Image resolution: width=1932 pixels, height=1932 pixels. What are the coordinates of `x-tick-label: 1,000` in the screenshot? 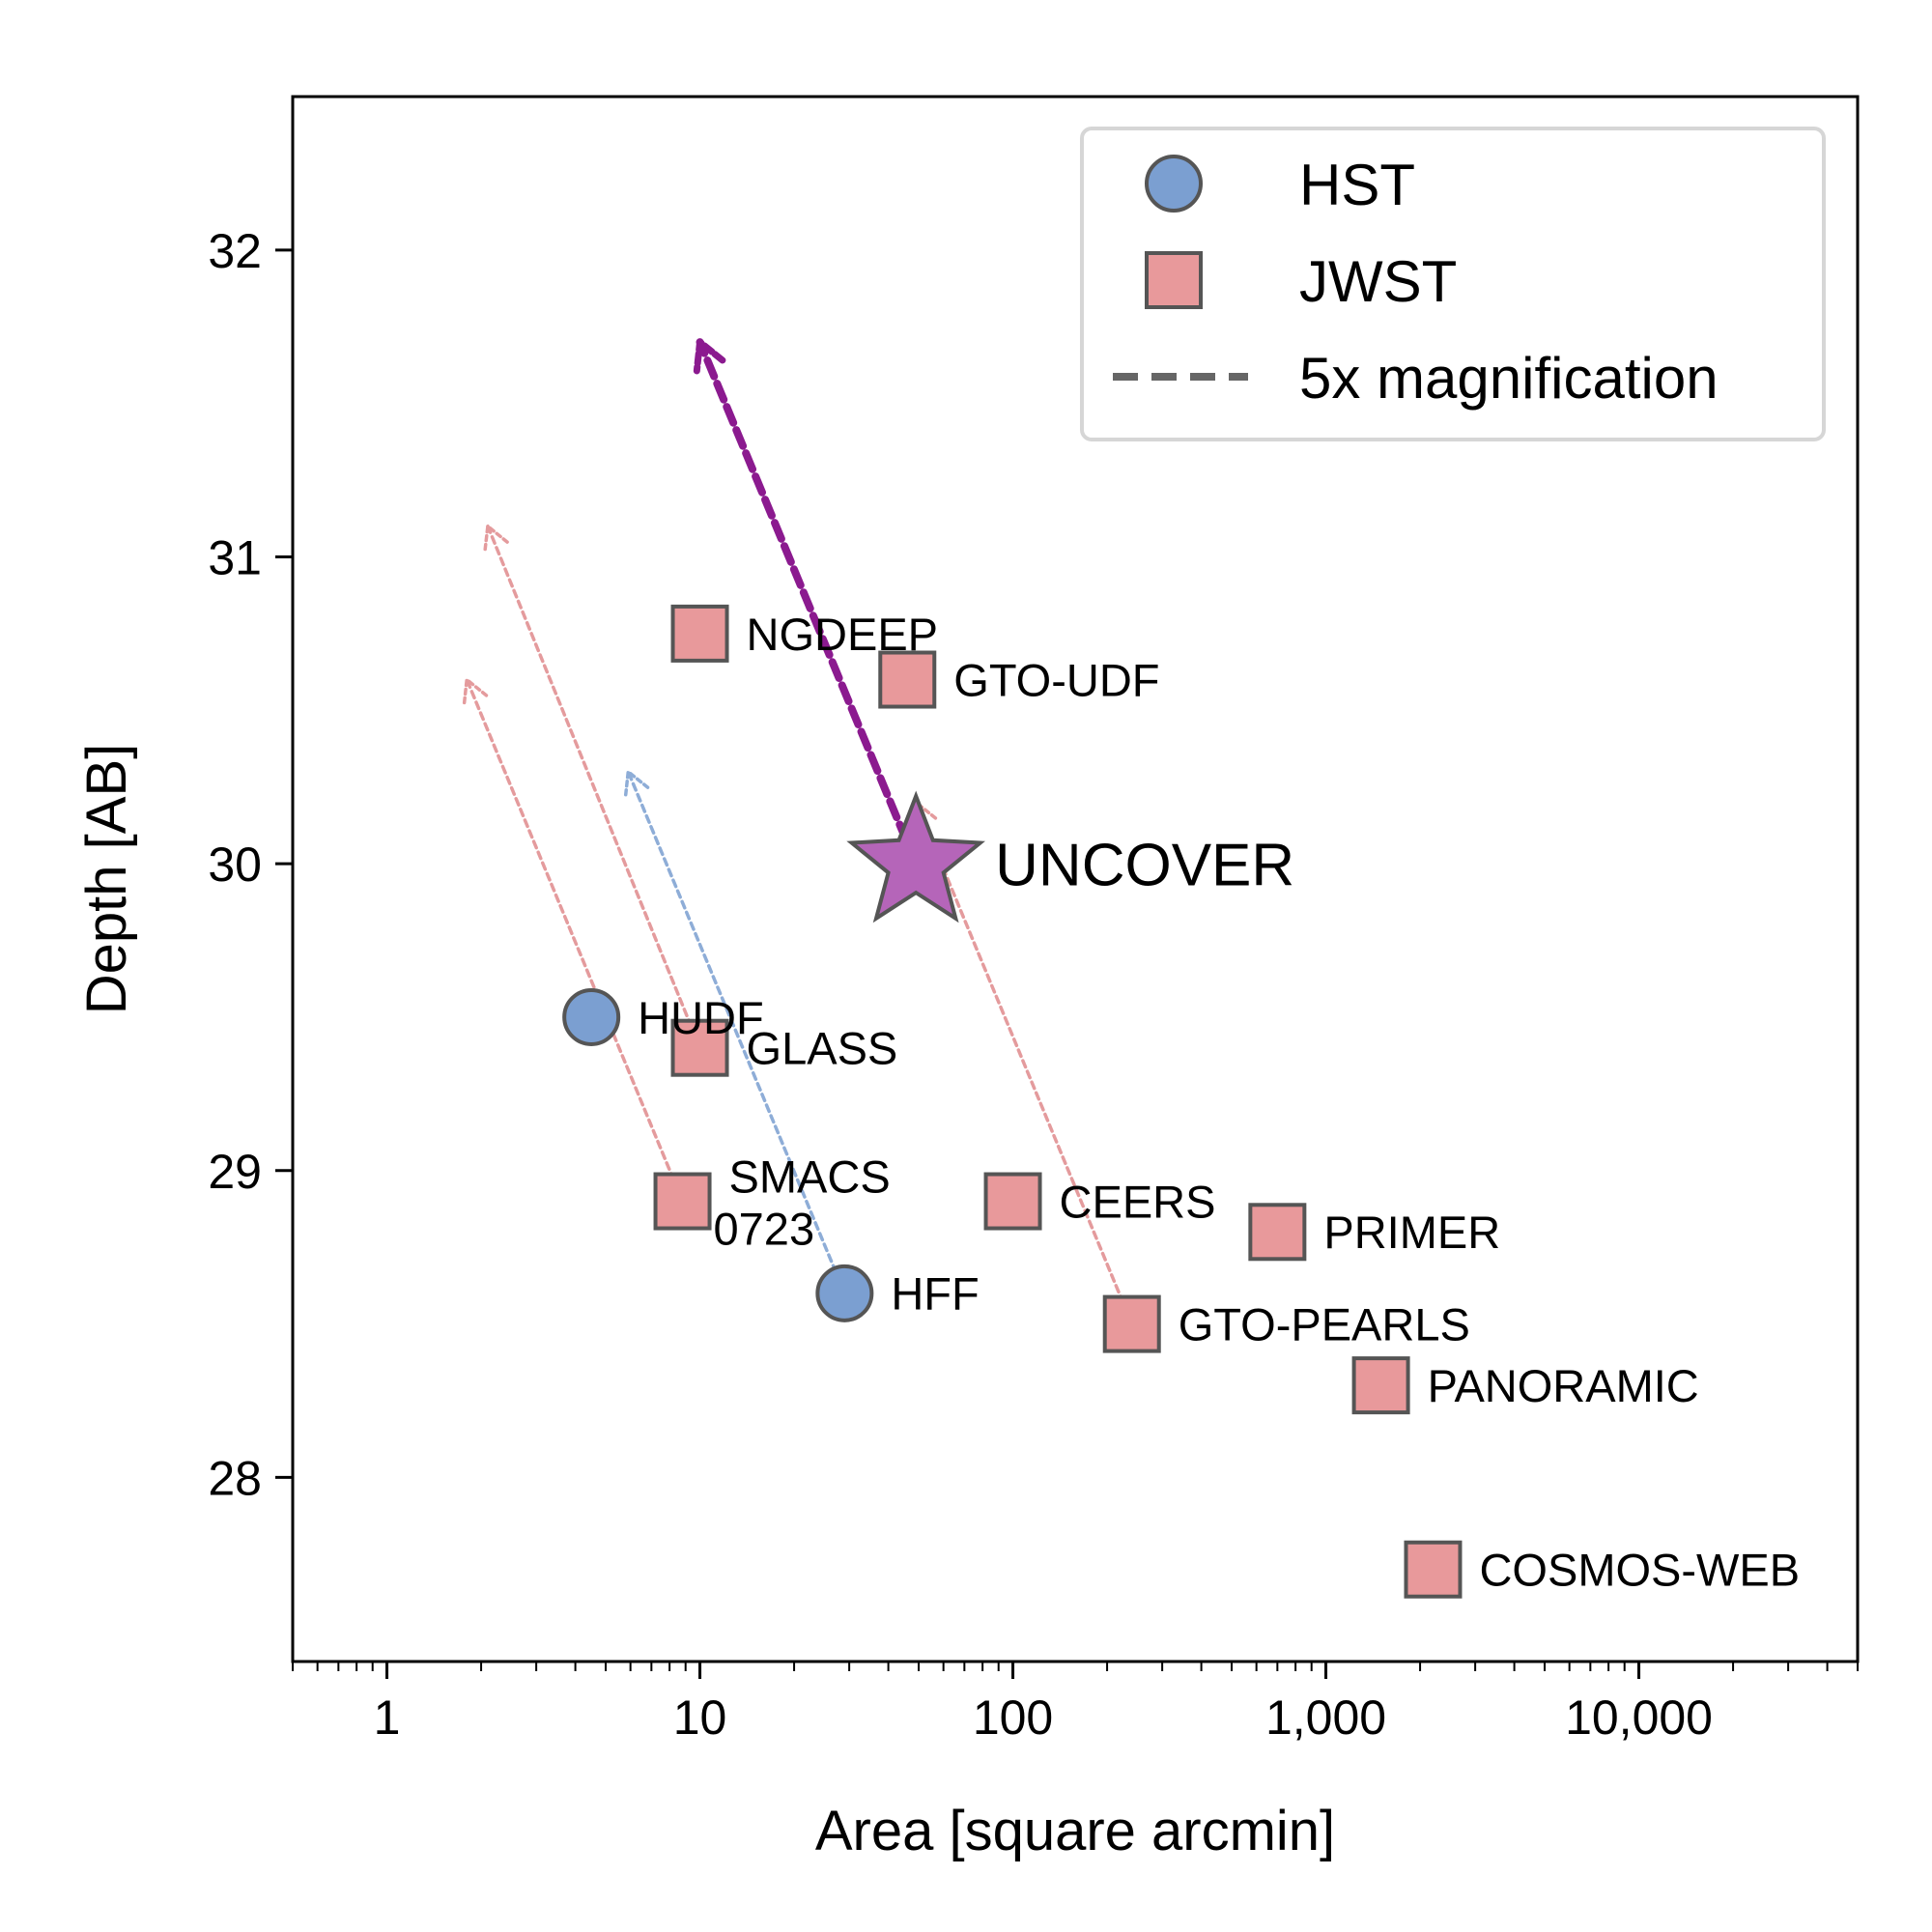 It's located at (1325, 1717).